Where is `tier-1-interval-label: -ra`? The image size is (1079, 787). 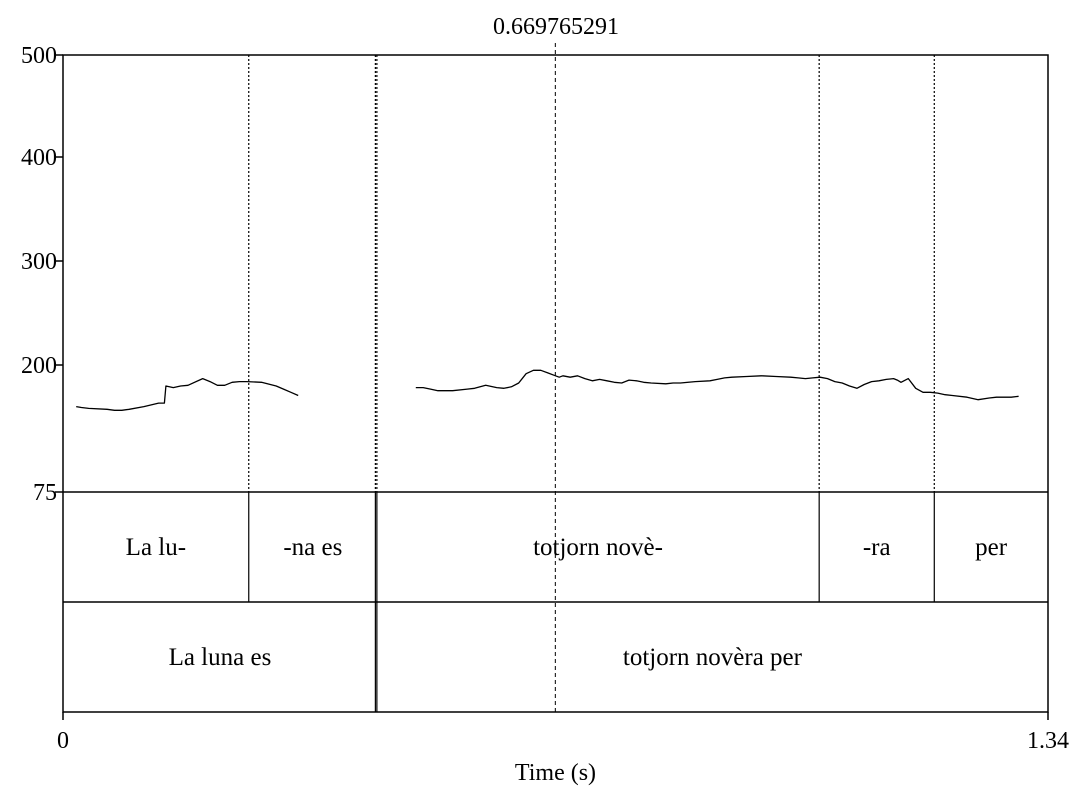
tier-1-interval-label: -ra is located at coordinates (877, 547).